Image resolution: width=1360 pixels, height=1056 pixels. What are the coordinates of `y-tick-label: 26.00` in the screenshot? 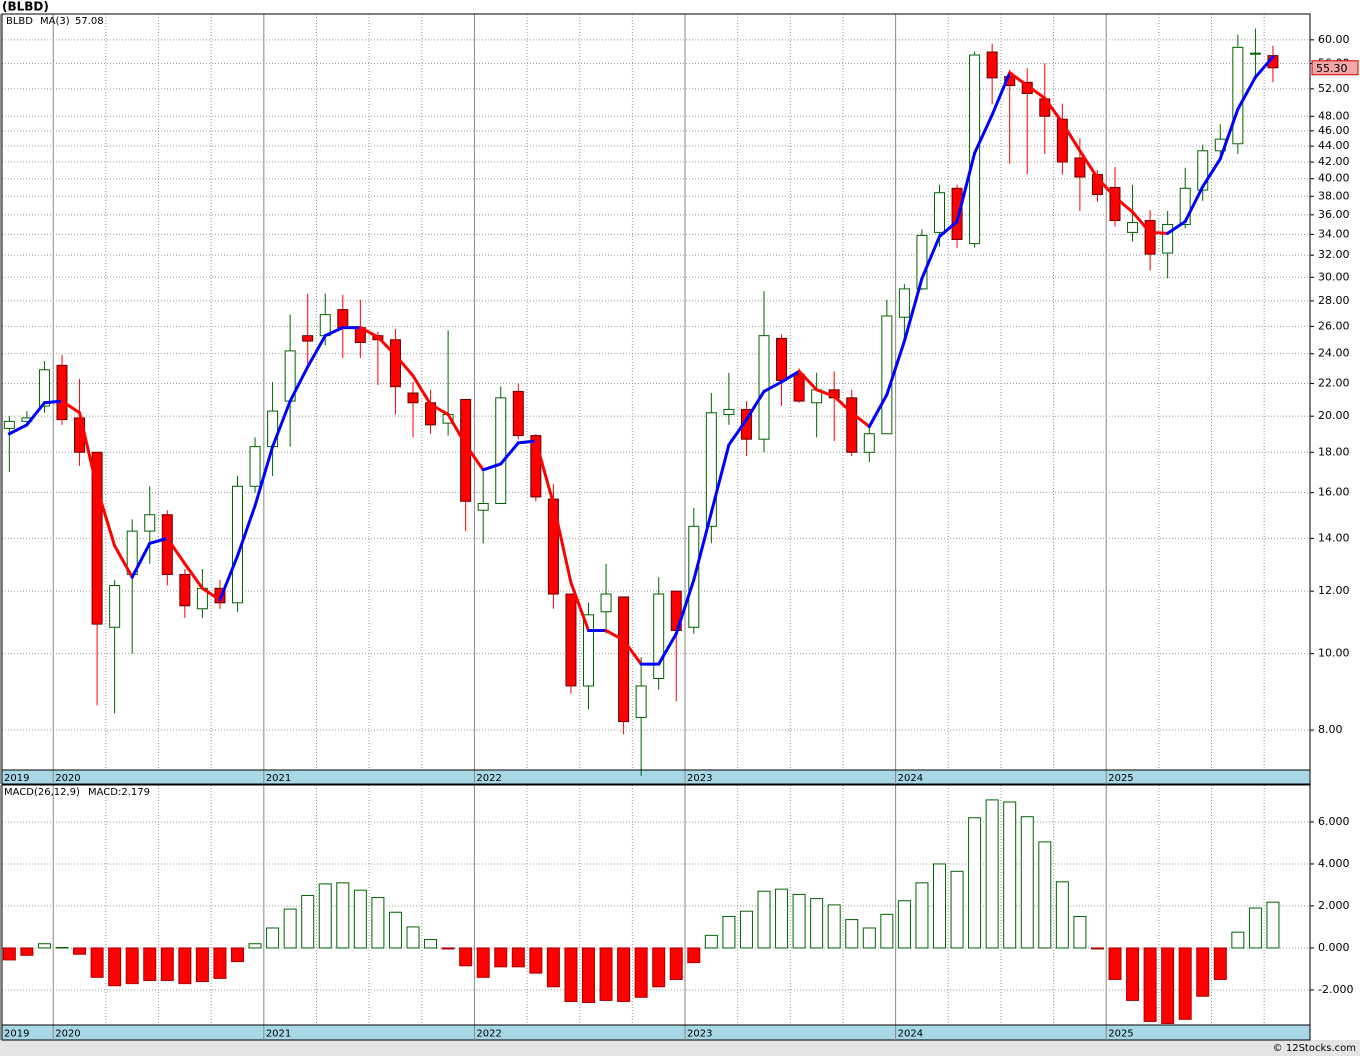 It's located at (1334, 325).